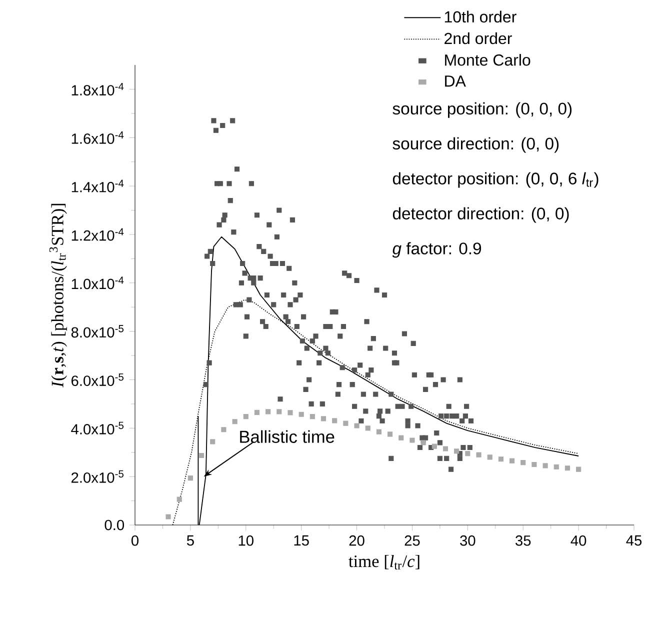 This screenshot has height=618, width=659. I want to click on annotation: detector position: (0, 0, 6 l$_{tr}$), so click(495, 180).